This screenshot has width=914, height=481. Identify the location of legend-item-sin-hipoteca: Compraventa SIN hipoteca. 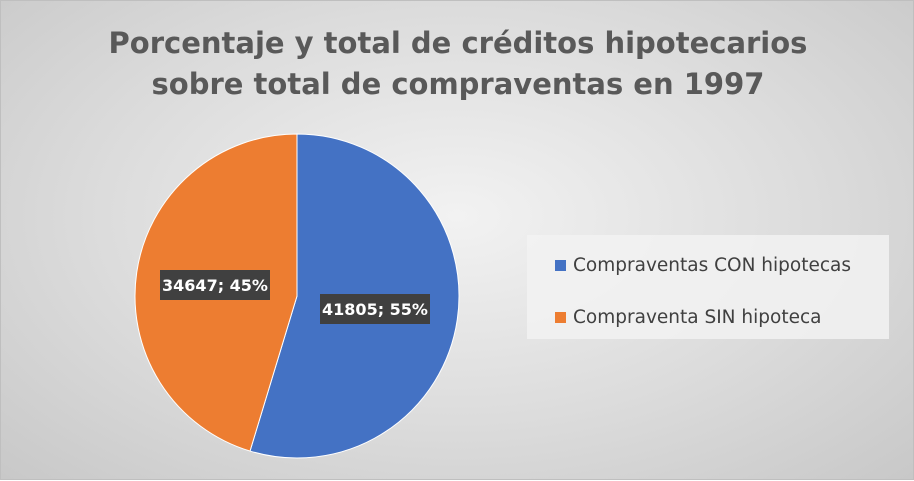
(722, 317).